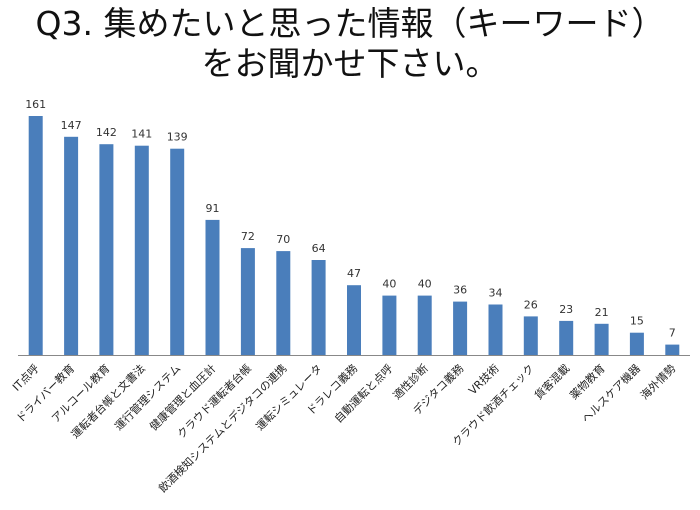 The width and height of the screenshot is (700, 510). What do you see at coordinates (350, 23) in the screenshot?
I see `chart-title-line1: Q3. 集めたいと思った情報（キーワード）` at bounding box center [350, 23].